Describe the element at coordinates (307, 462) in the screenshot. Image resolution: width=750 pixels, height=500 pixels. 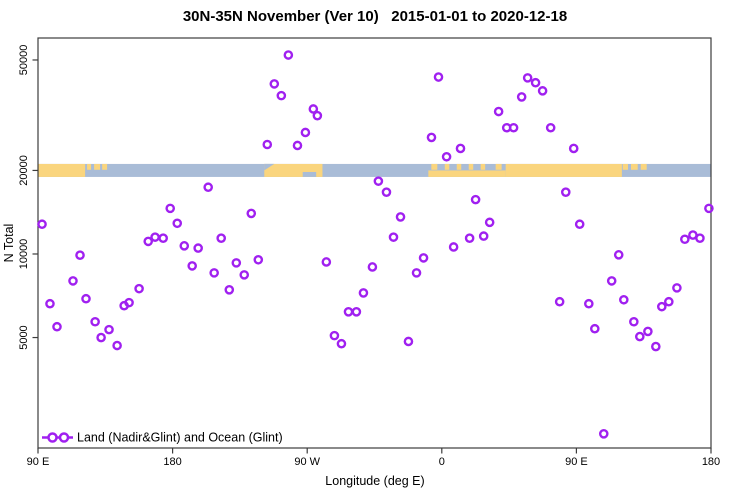
I see `x-tick-label: 90 W` at that location.